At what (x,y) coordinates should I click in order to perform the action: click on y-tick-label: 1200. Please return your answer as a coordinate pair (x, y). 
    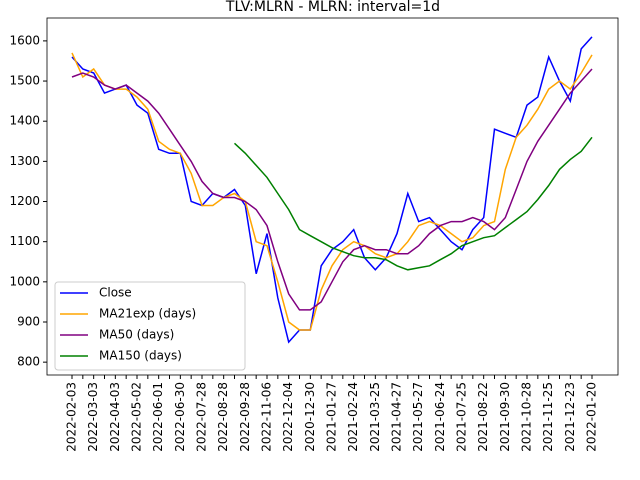
    Looking at the image, I should click on (24, 201).